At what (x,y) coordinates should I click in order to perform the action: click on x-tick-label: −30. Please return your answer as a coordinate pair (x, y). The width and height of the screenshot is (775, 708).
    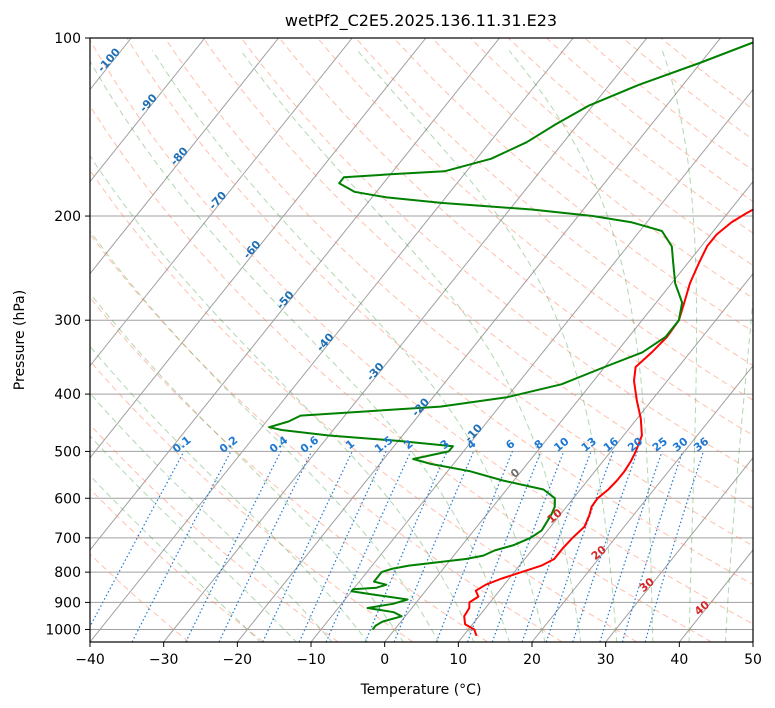
    Looking at the image, I should click on (164, 660).